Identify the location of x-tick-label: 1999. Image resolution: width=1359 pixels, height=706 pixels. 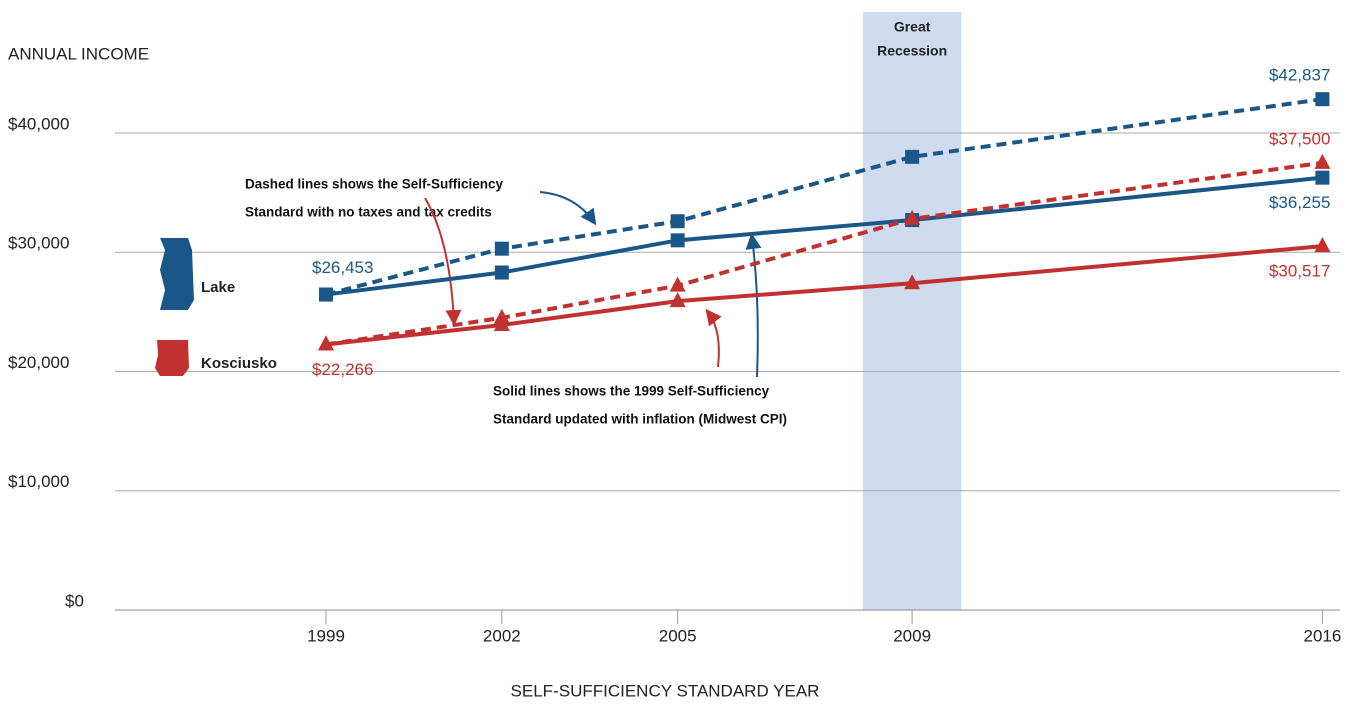
(326, 635).